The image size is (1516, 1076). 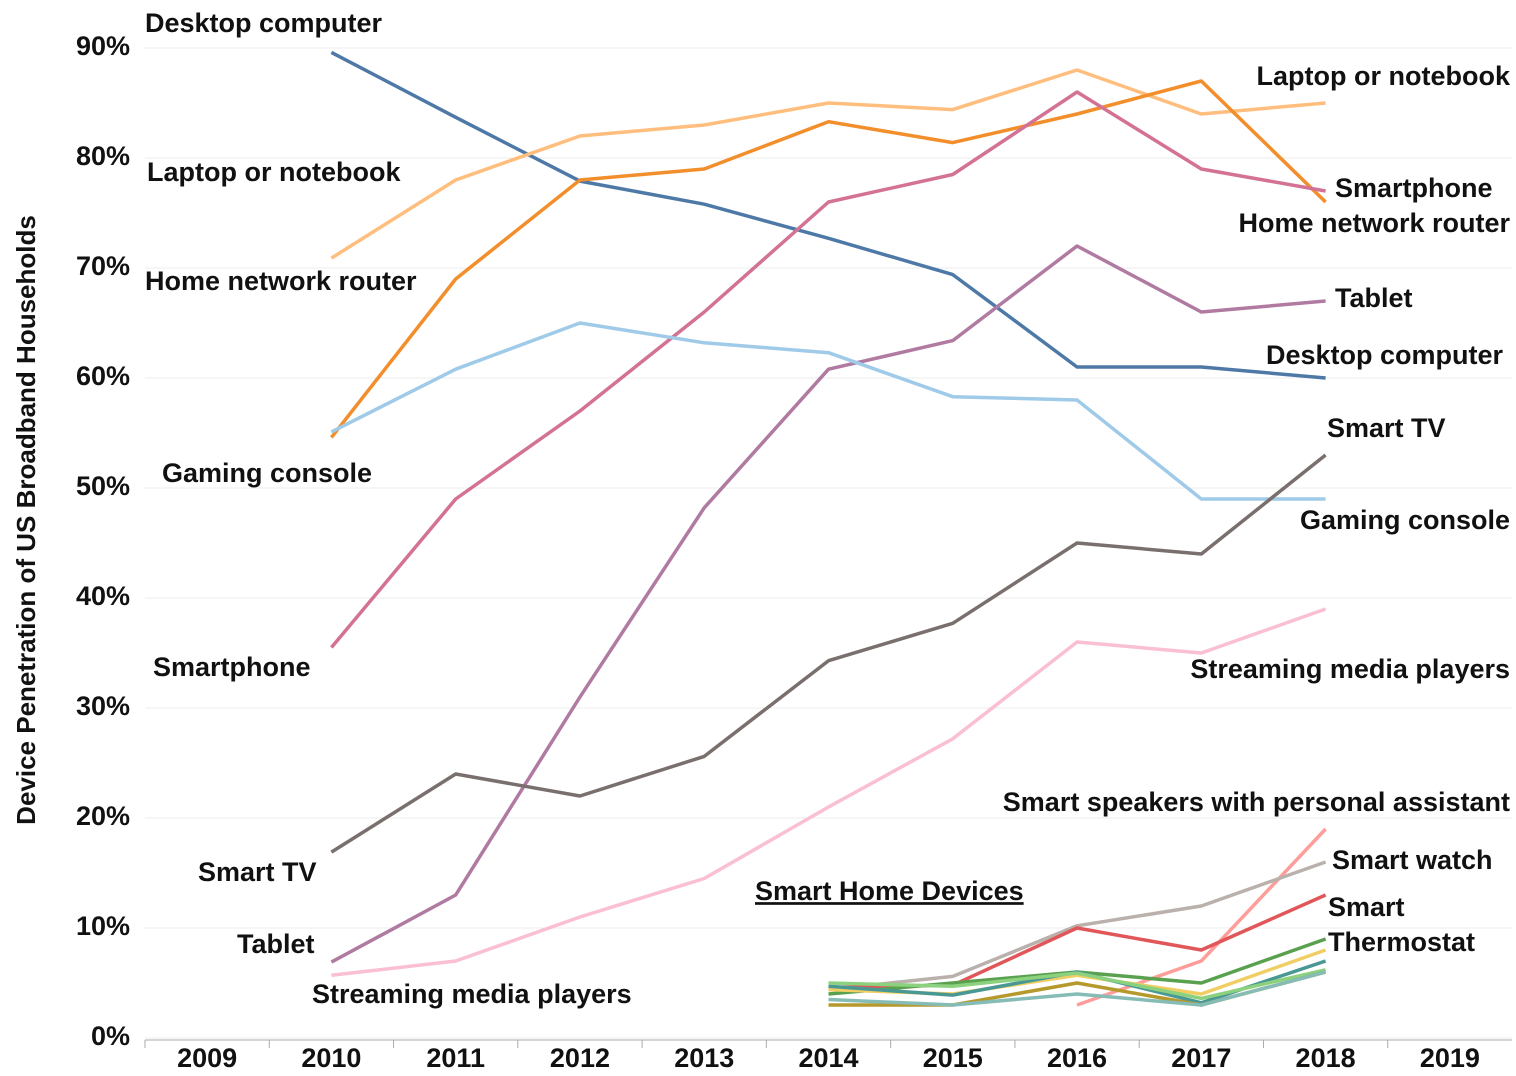 I want to click on x-tick-label: 2017, so click(x=1201, y=1058).